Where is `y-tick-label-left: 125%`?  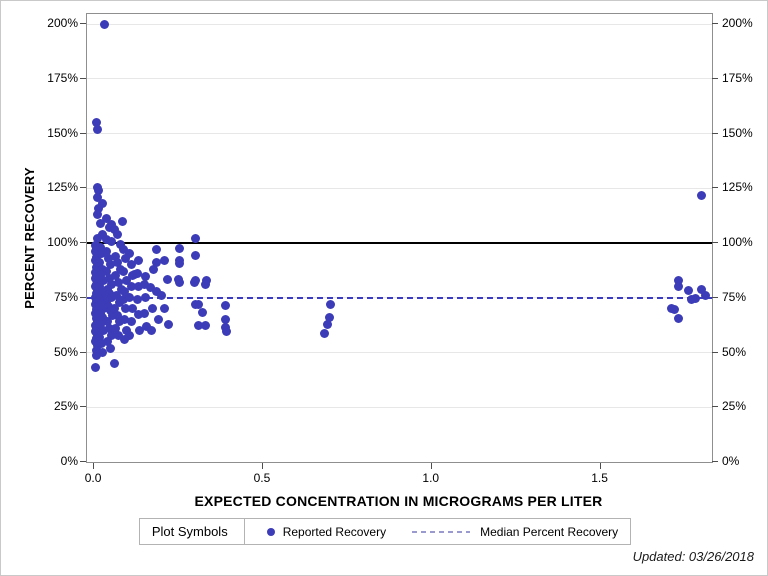
y-tick-label-left: 125% is located at coordinates (62, 187).